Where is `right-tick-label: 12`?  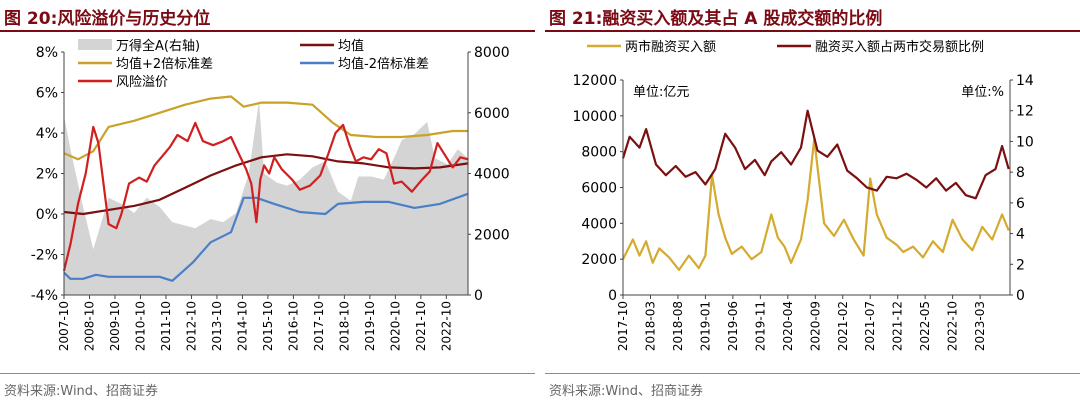 right-tick-label: 12 is located at coordinates (1025, 112).